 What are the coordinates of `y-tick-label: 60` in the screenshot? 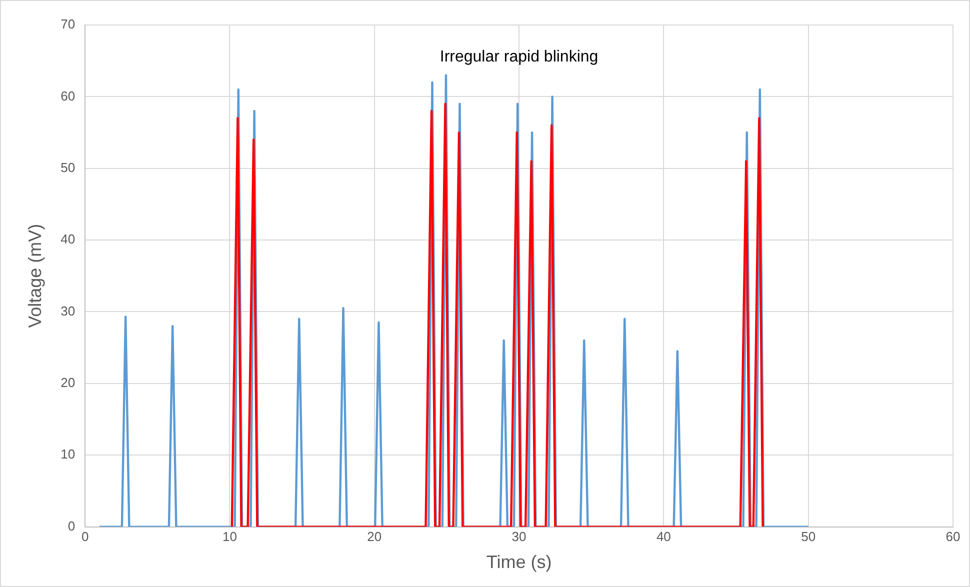 It's located at (68, 96).